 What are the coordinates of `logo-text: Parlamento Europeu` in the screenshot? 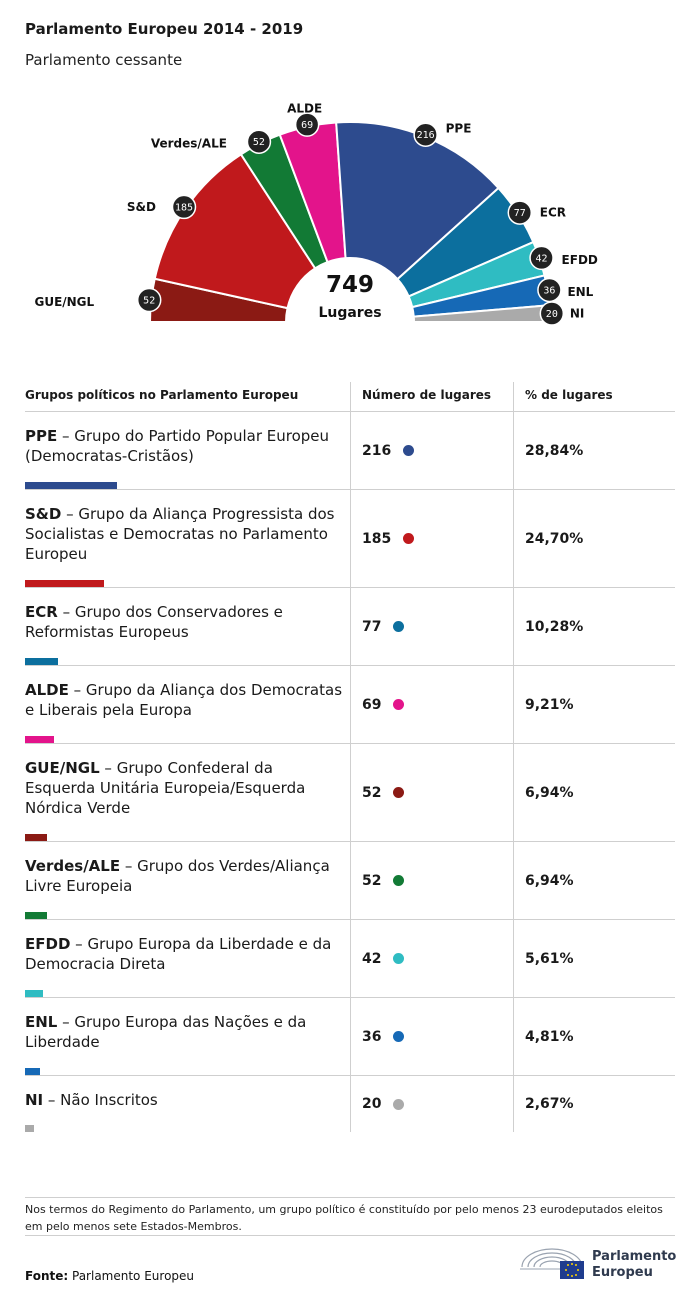 It's located at (634, 1265).